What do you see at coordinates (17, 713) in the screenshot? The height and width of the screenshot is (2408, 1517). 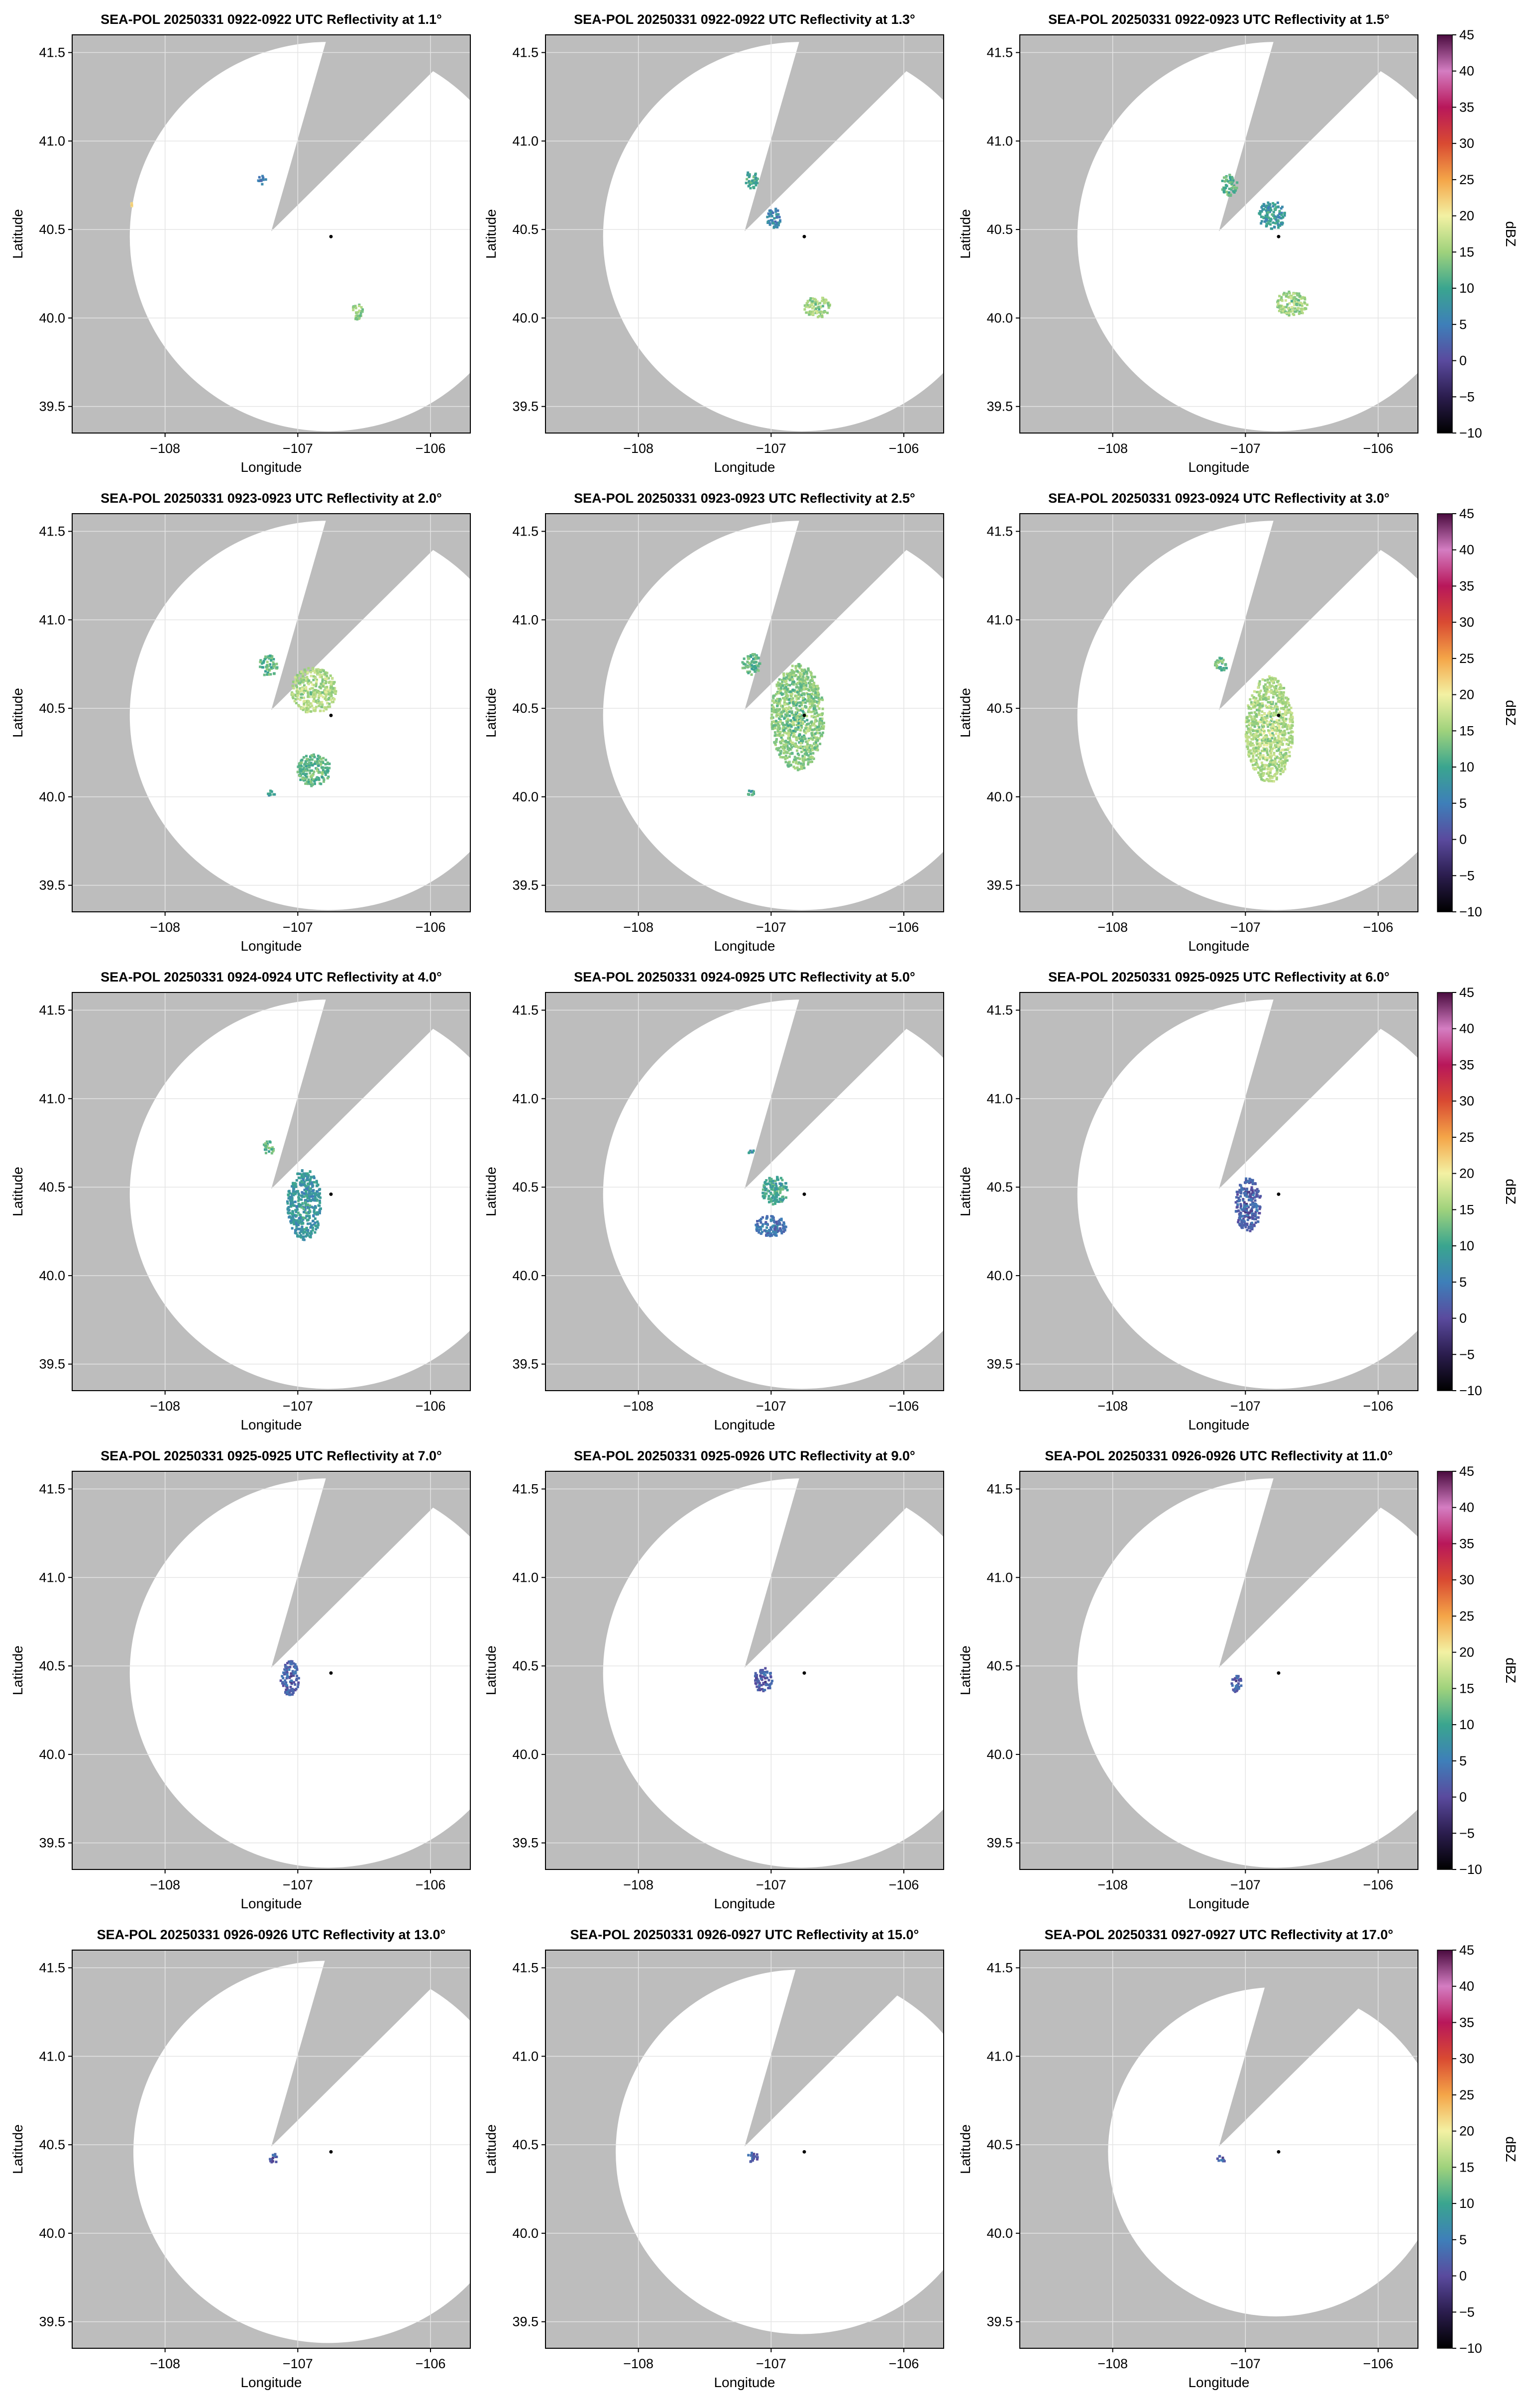 I see `y-axis-label: Latitude` at bounding box center [17, 713].